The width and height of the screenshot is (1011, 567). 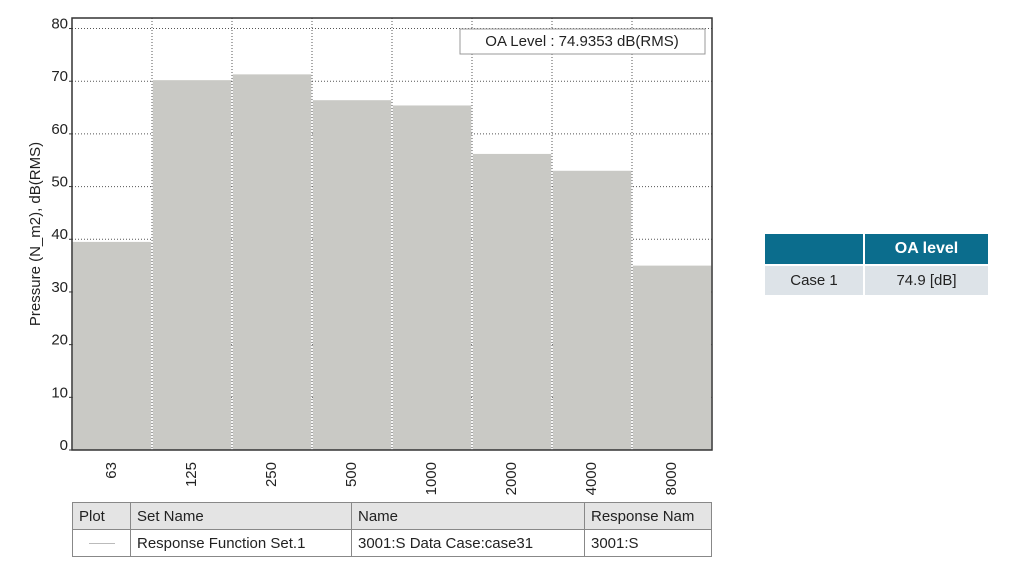 I want to click on y-tick-label: 80, so click(x=59, y=24).